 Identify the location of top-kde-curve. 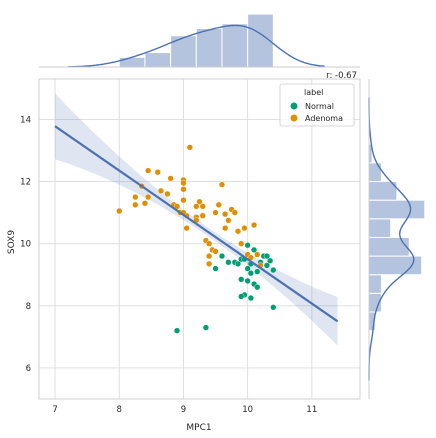
(196, 46).